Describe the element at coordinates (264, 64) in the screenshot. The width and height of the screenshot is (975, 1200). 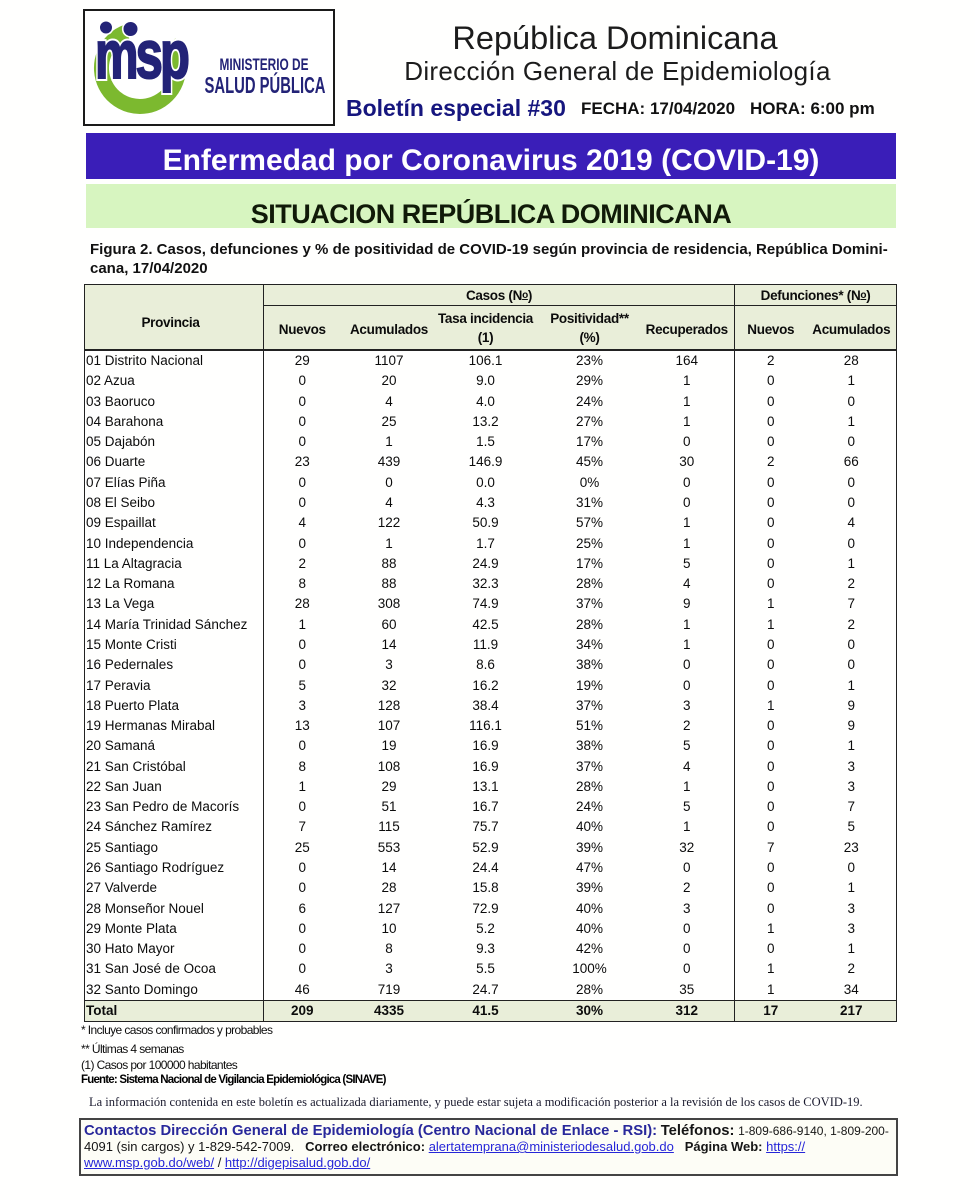
I see `svg-text: MINISTERIO DE` at that location.